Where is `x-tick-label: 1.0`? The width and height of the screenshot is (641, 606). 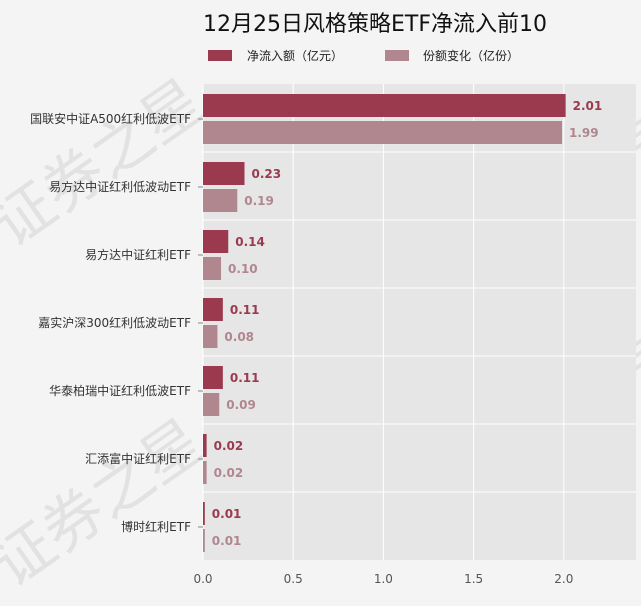 x-tick-label: 1.0 is located at coordinates (383, 579).